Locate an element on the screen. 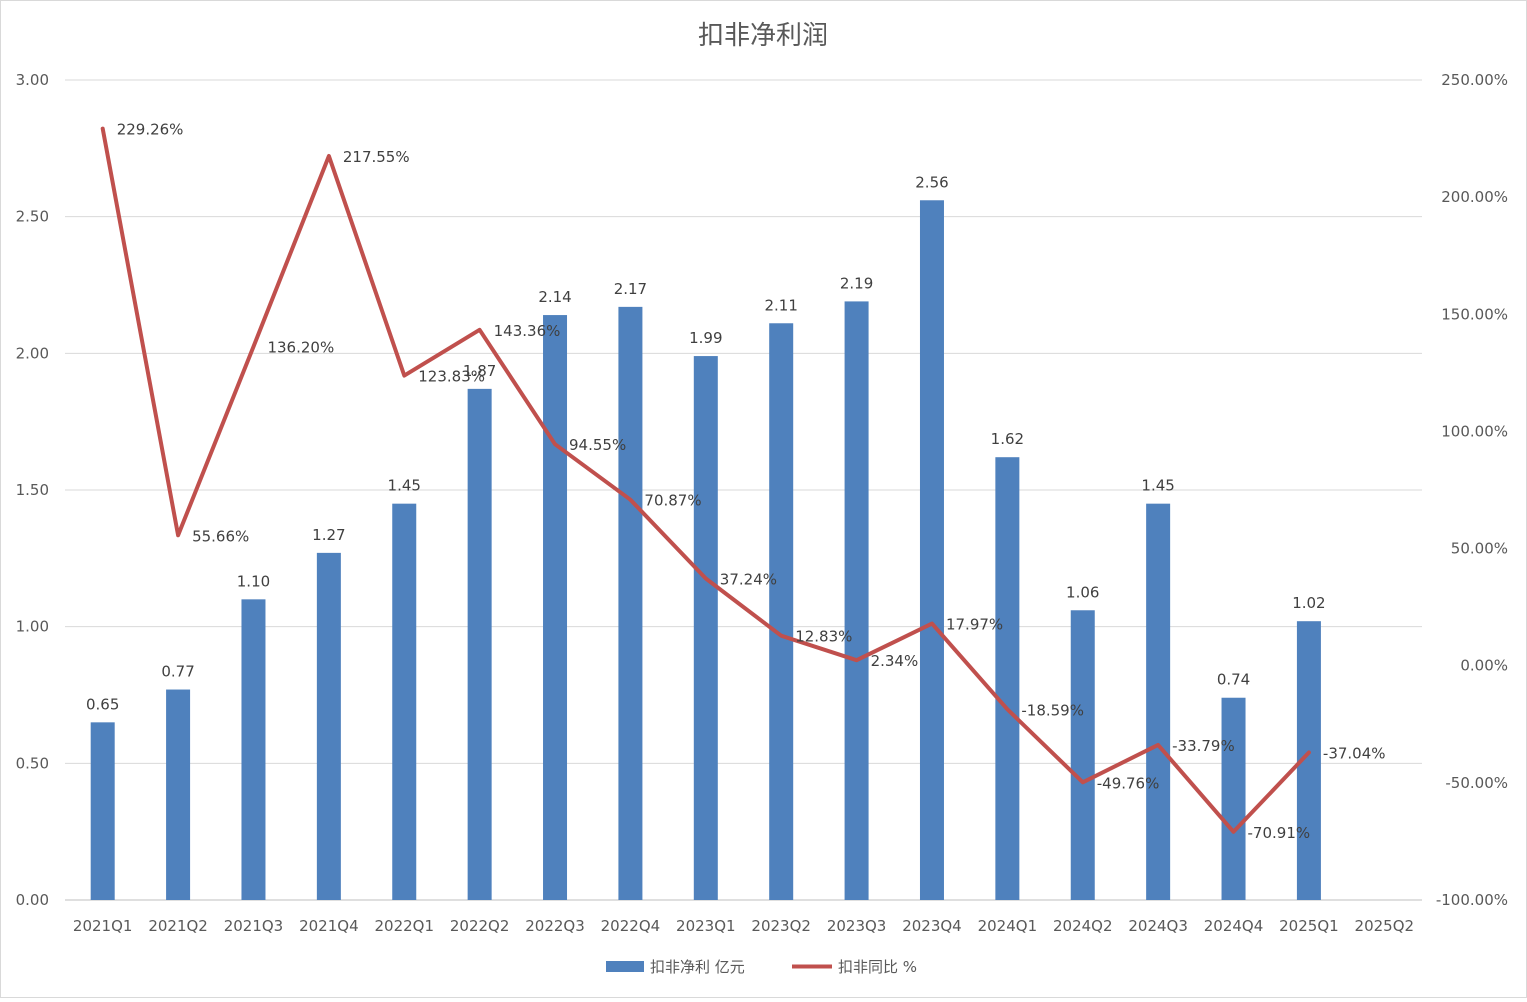 This screenshot has height=1002, width=1527. category-label: 2021Q4 is located at coordinates (329, 926).